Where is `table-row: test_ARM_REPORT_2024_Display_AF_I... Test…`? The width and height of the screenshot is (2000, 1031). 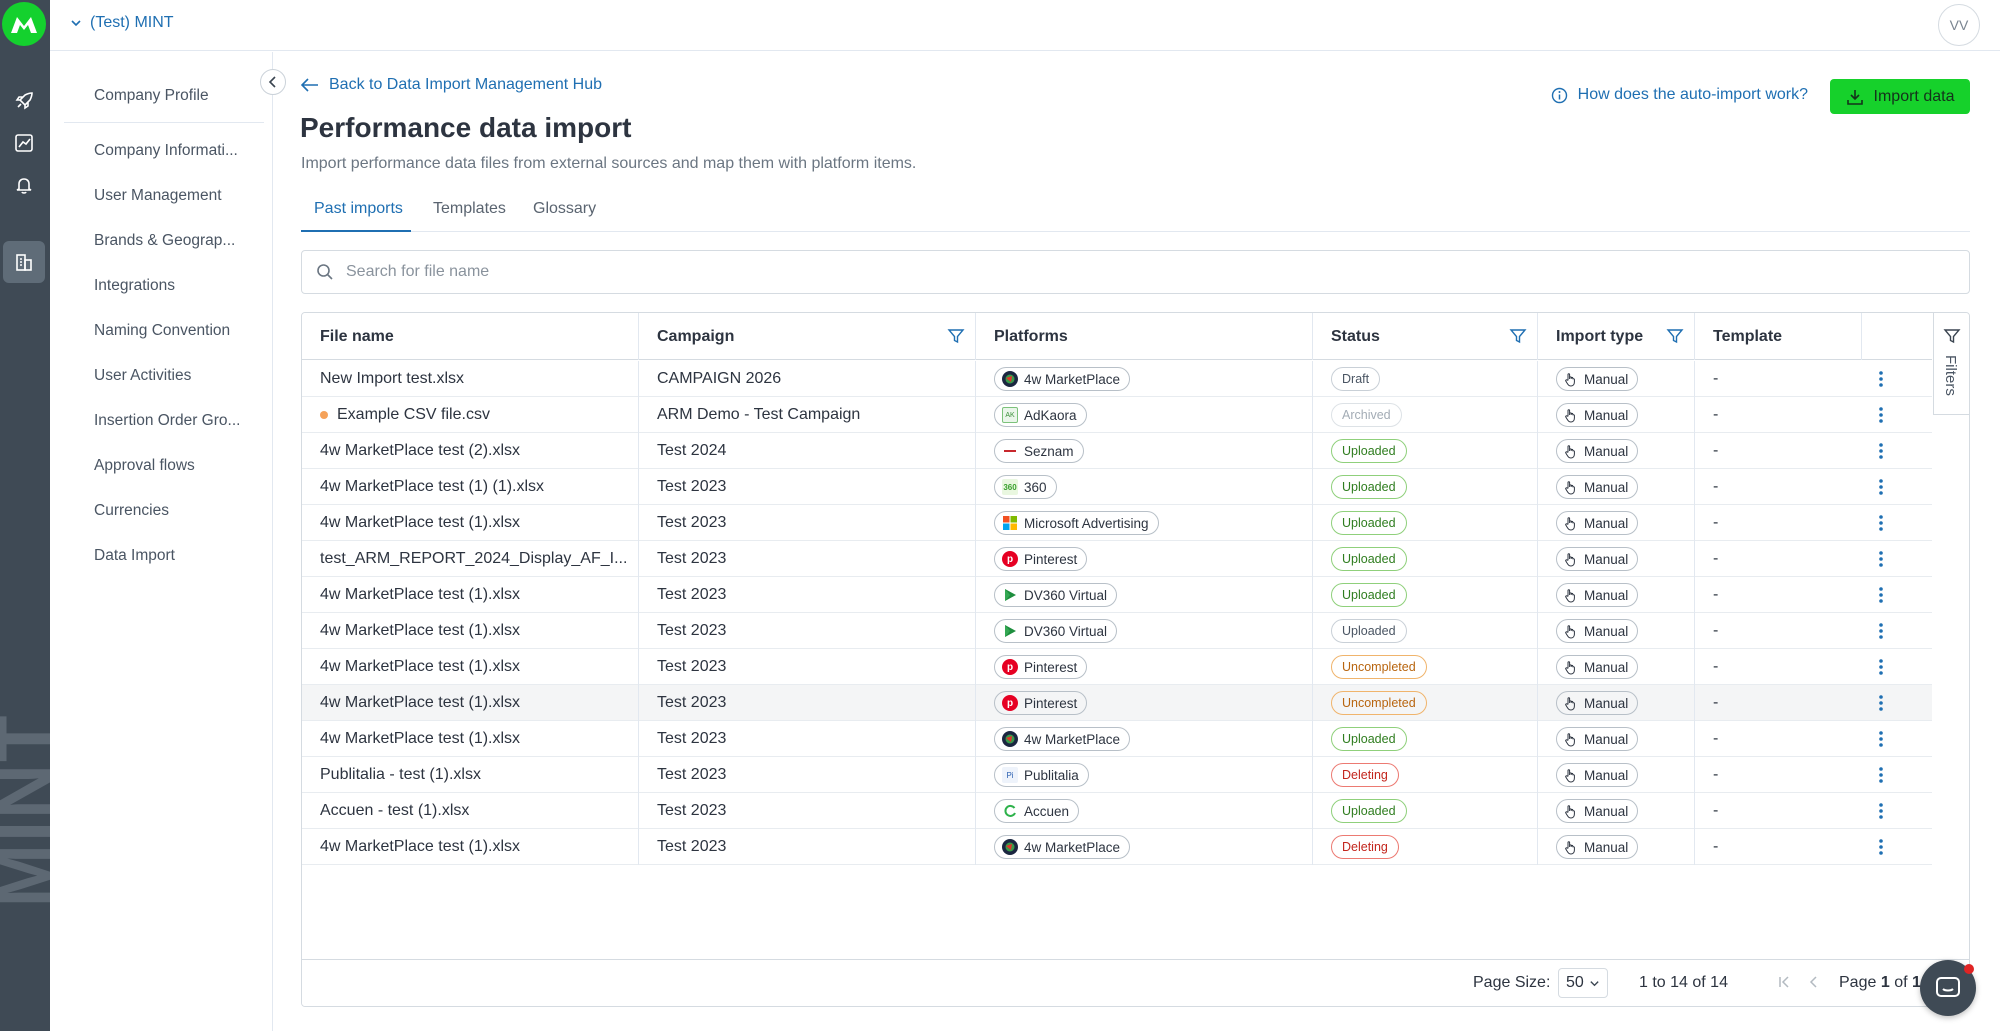 table-row: test_ARM_REPORT_2024_Display_AF_I... Test… is located at coordinates (1117, 559).